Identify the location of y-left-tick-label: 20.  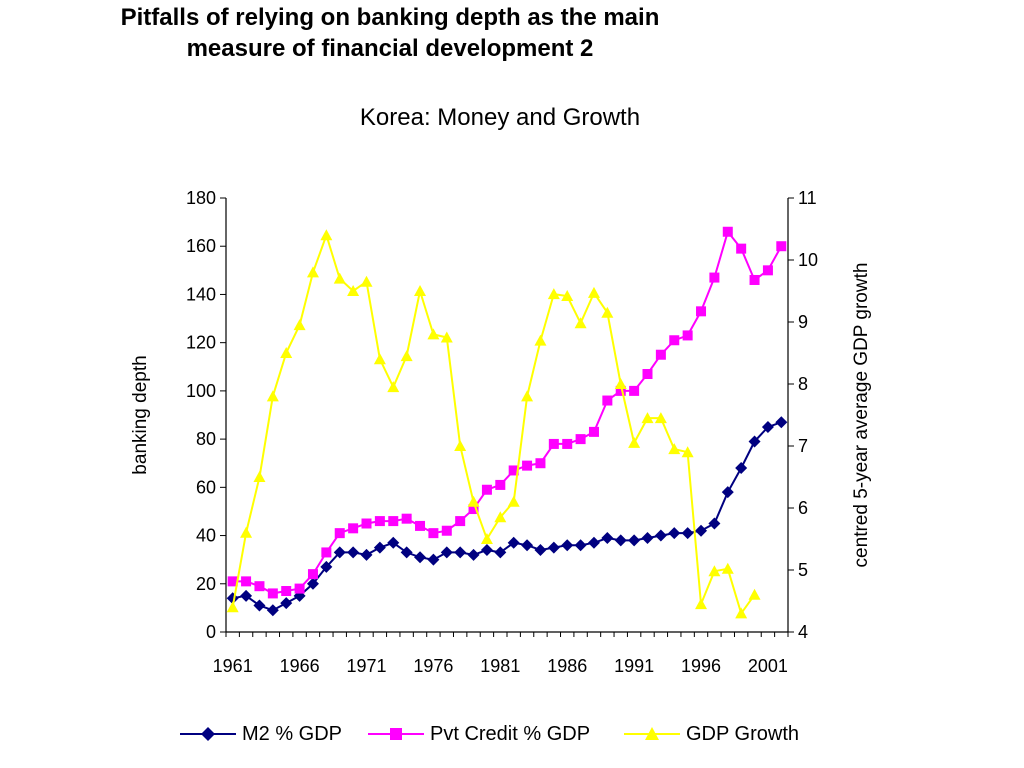
(206, 584).